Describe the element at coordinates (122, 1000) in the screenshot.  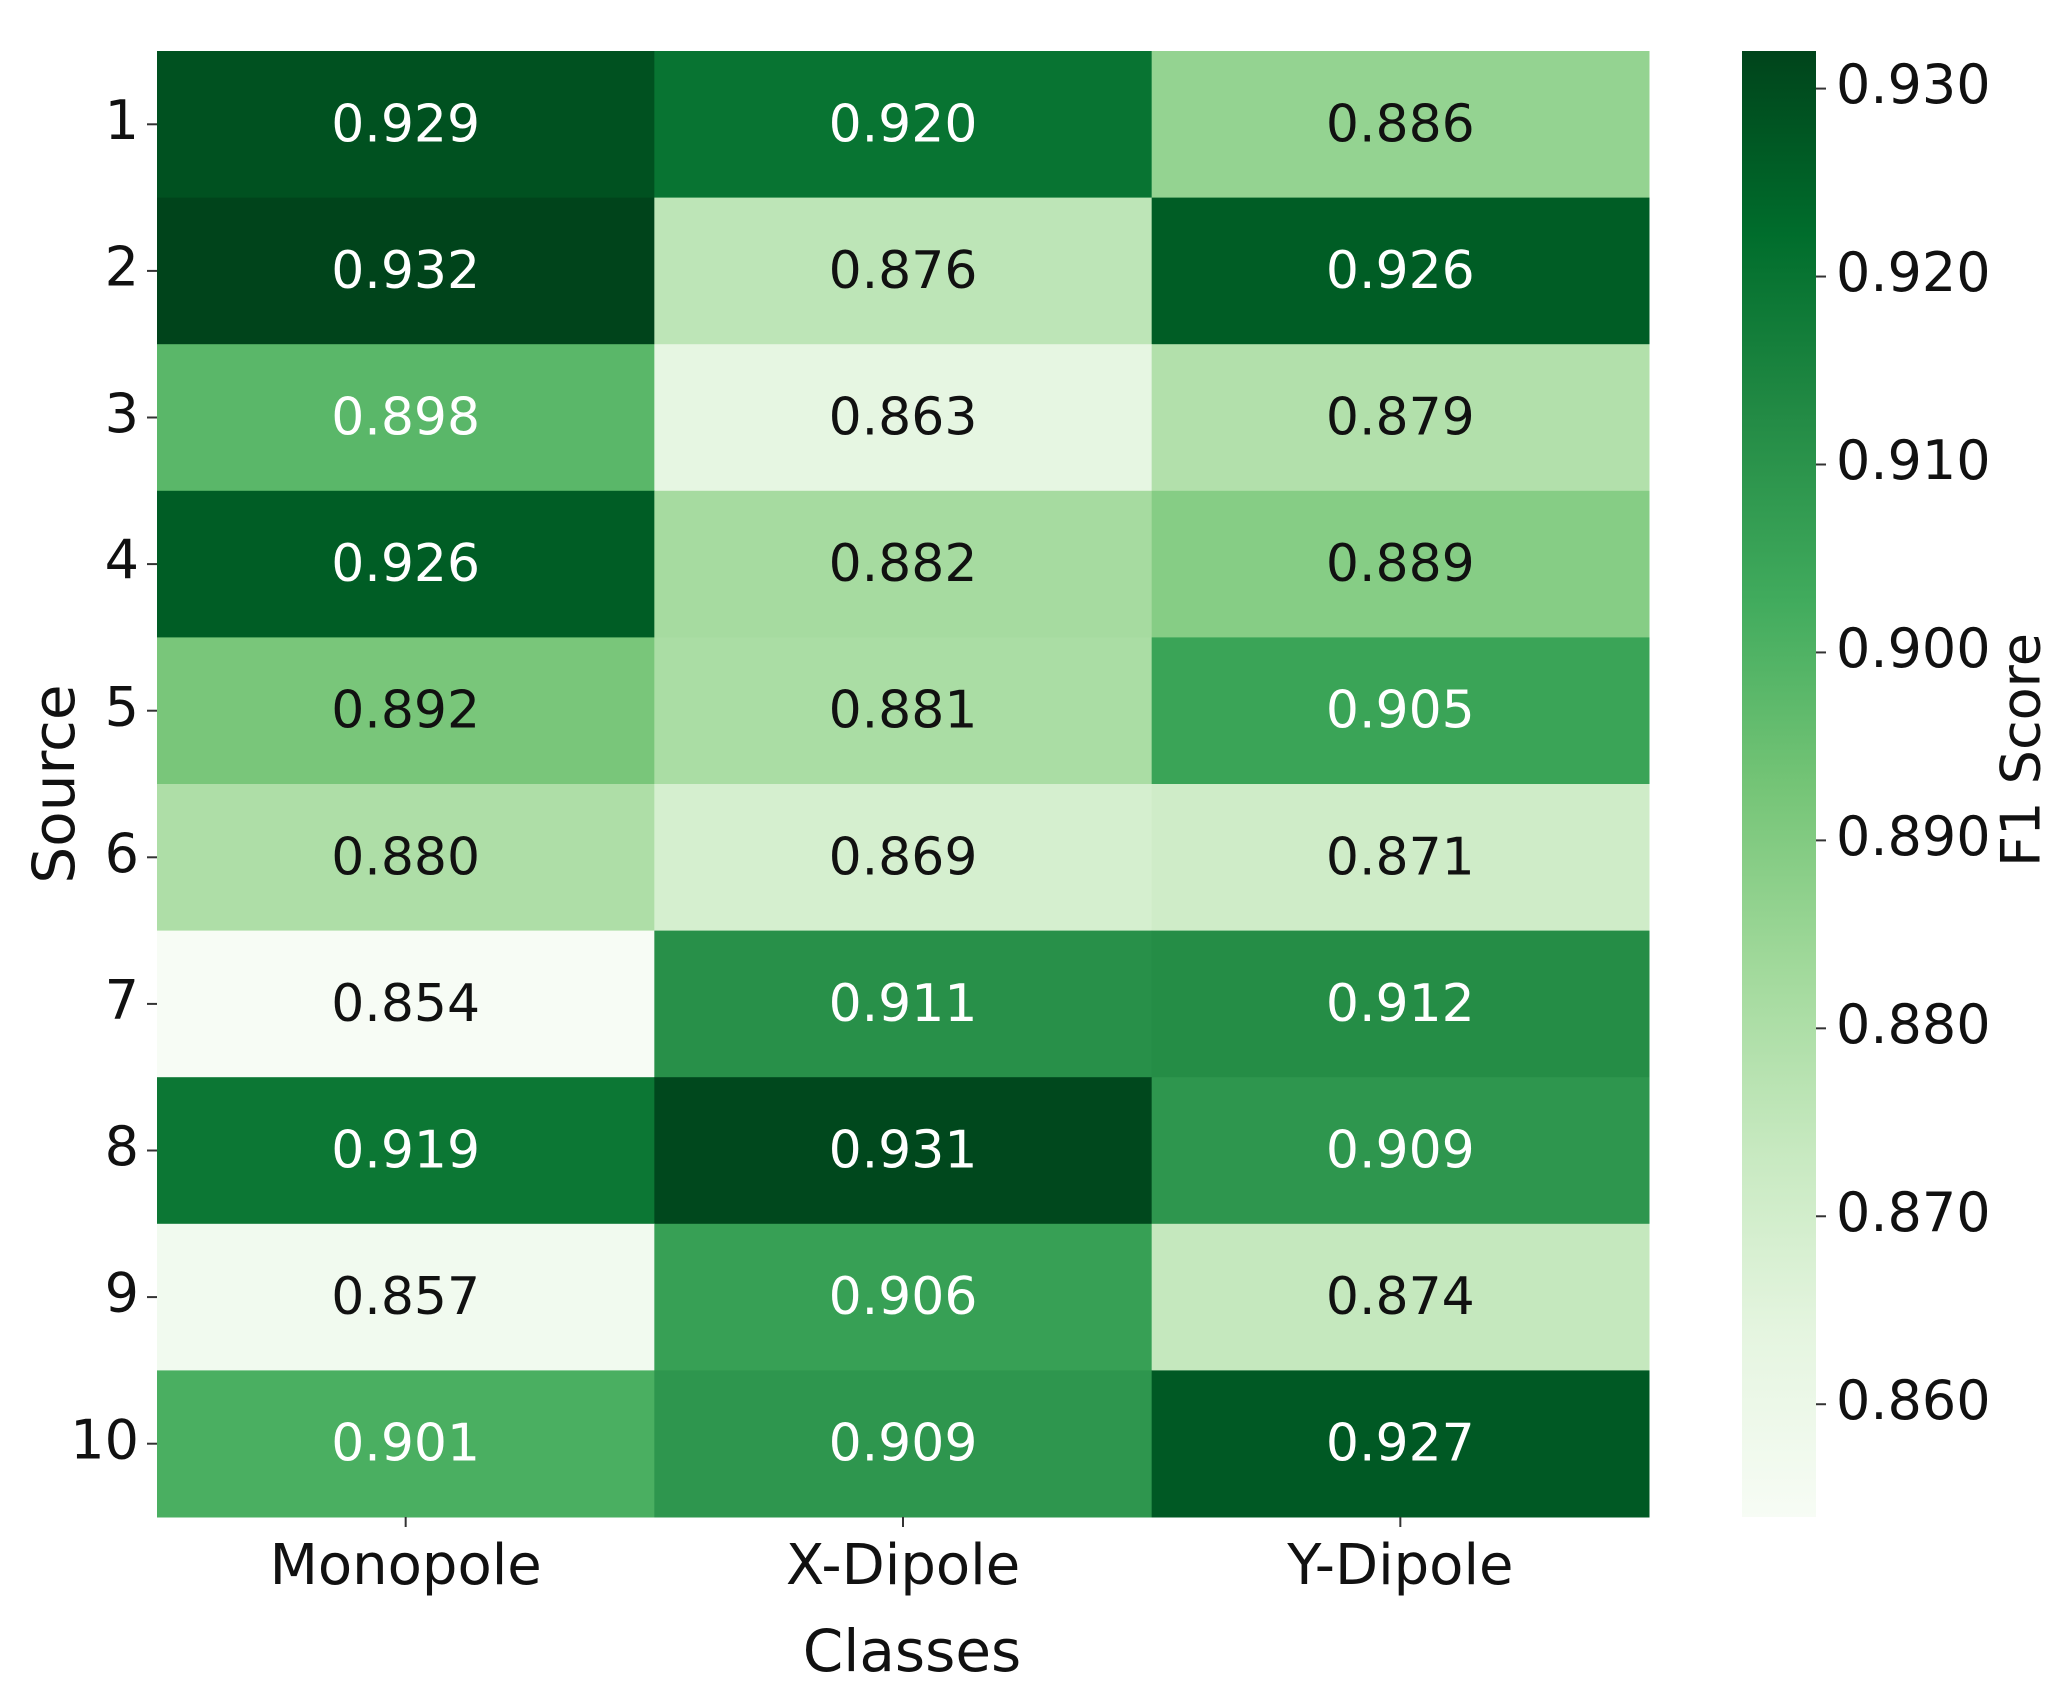
I see `y-tick-label: 7` at that location.